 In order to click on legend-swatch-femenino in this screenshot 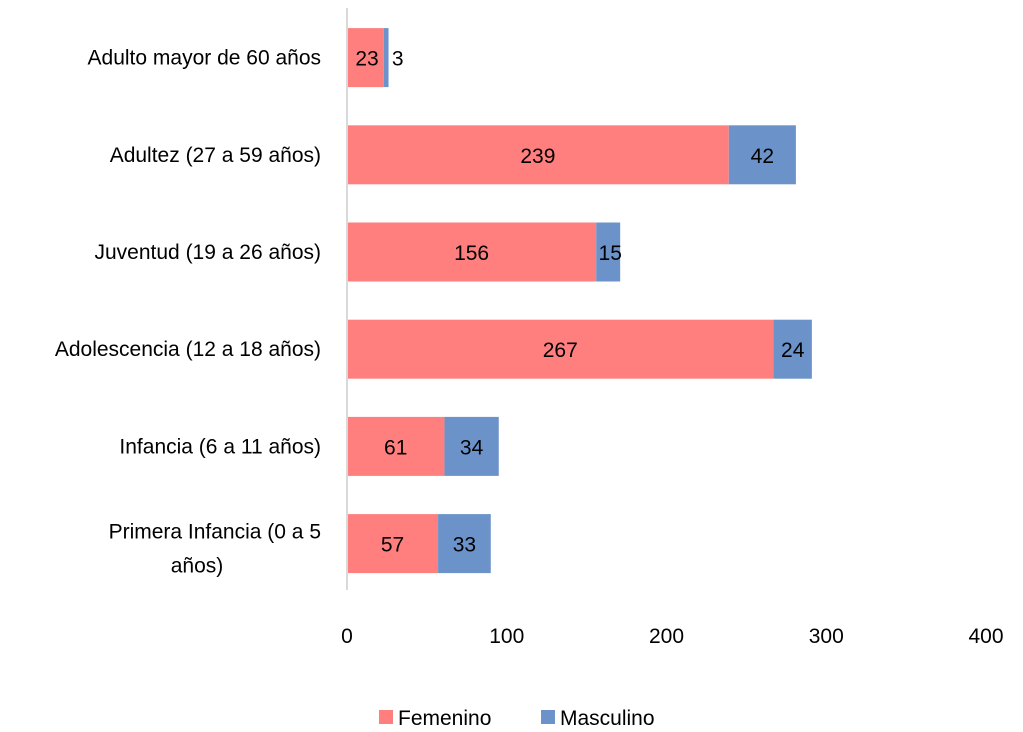, I will do `click(386, 717)`.